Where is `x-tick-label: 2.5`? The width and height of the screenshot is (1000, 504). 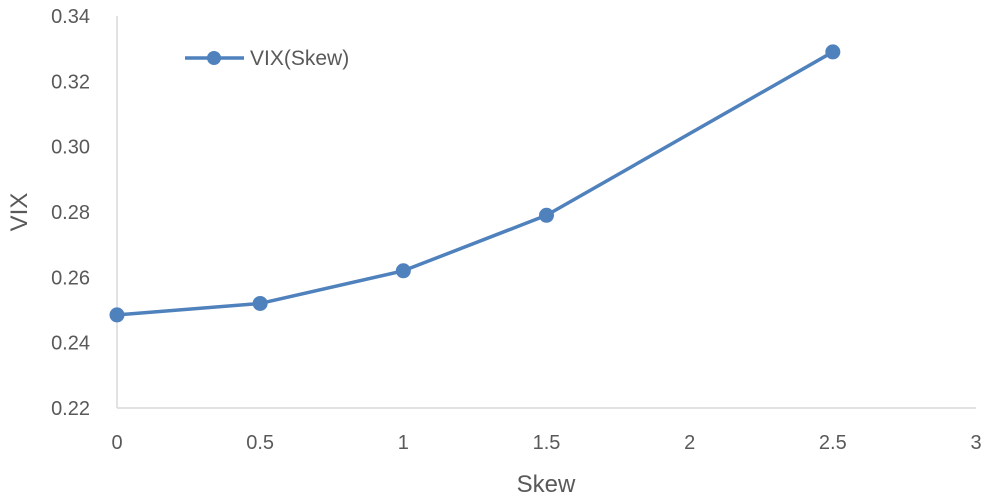
x-tick-label: 2.5 is located at coordinates (833, 443).